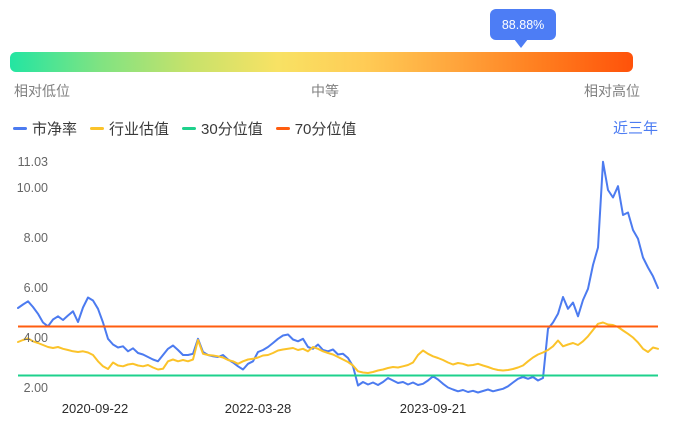  I want to click on legend-item: 行业估值, so click(129, 128).